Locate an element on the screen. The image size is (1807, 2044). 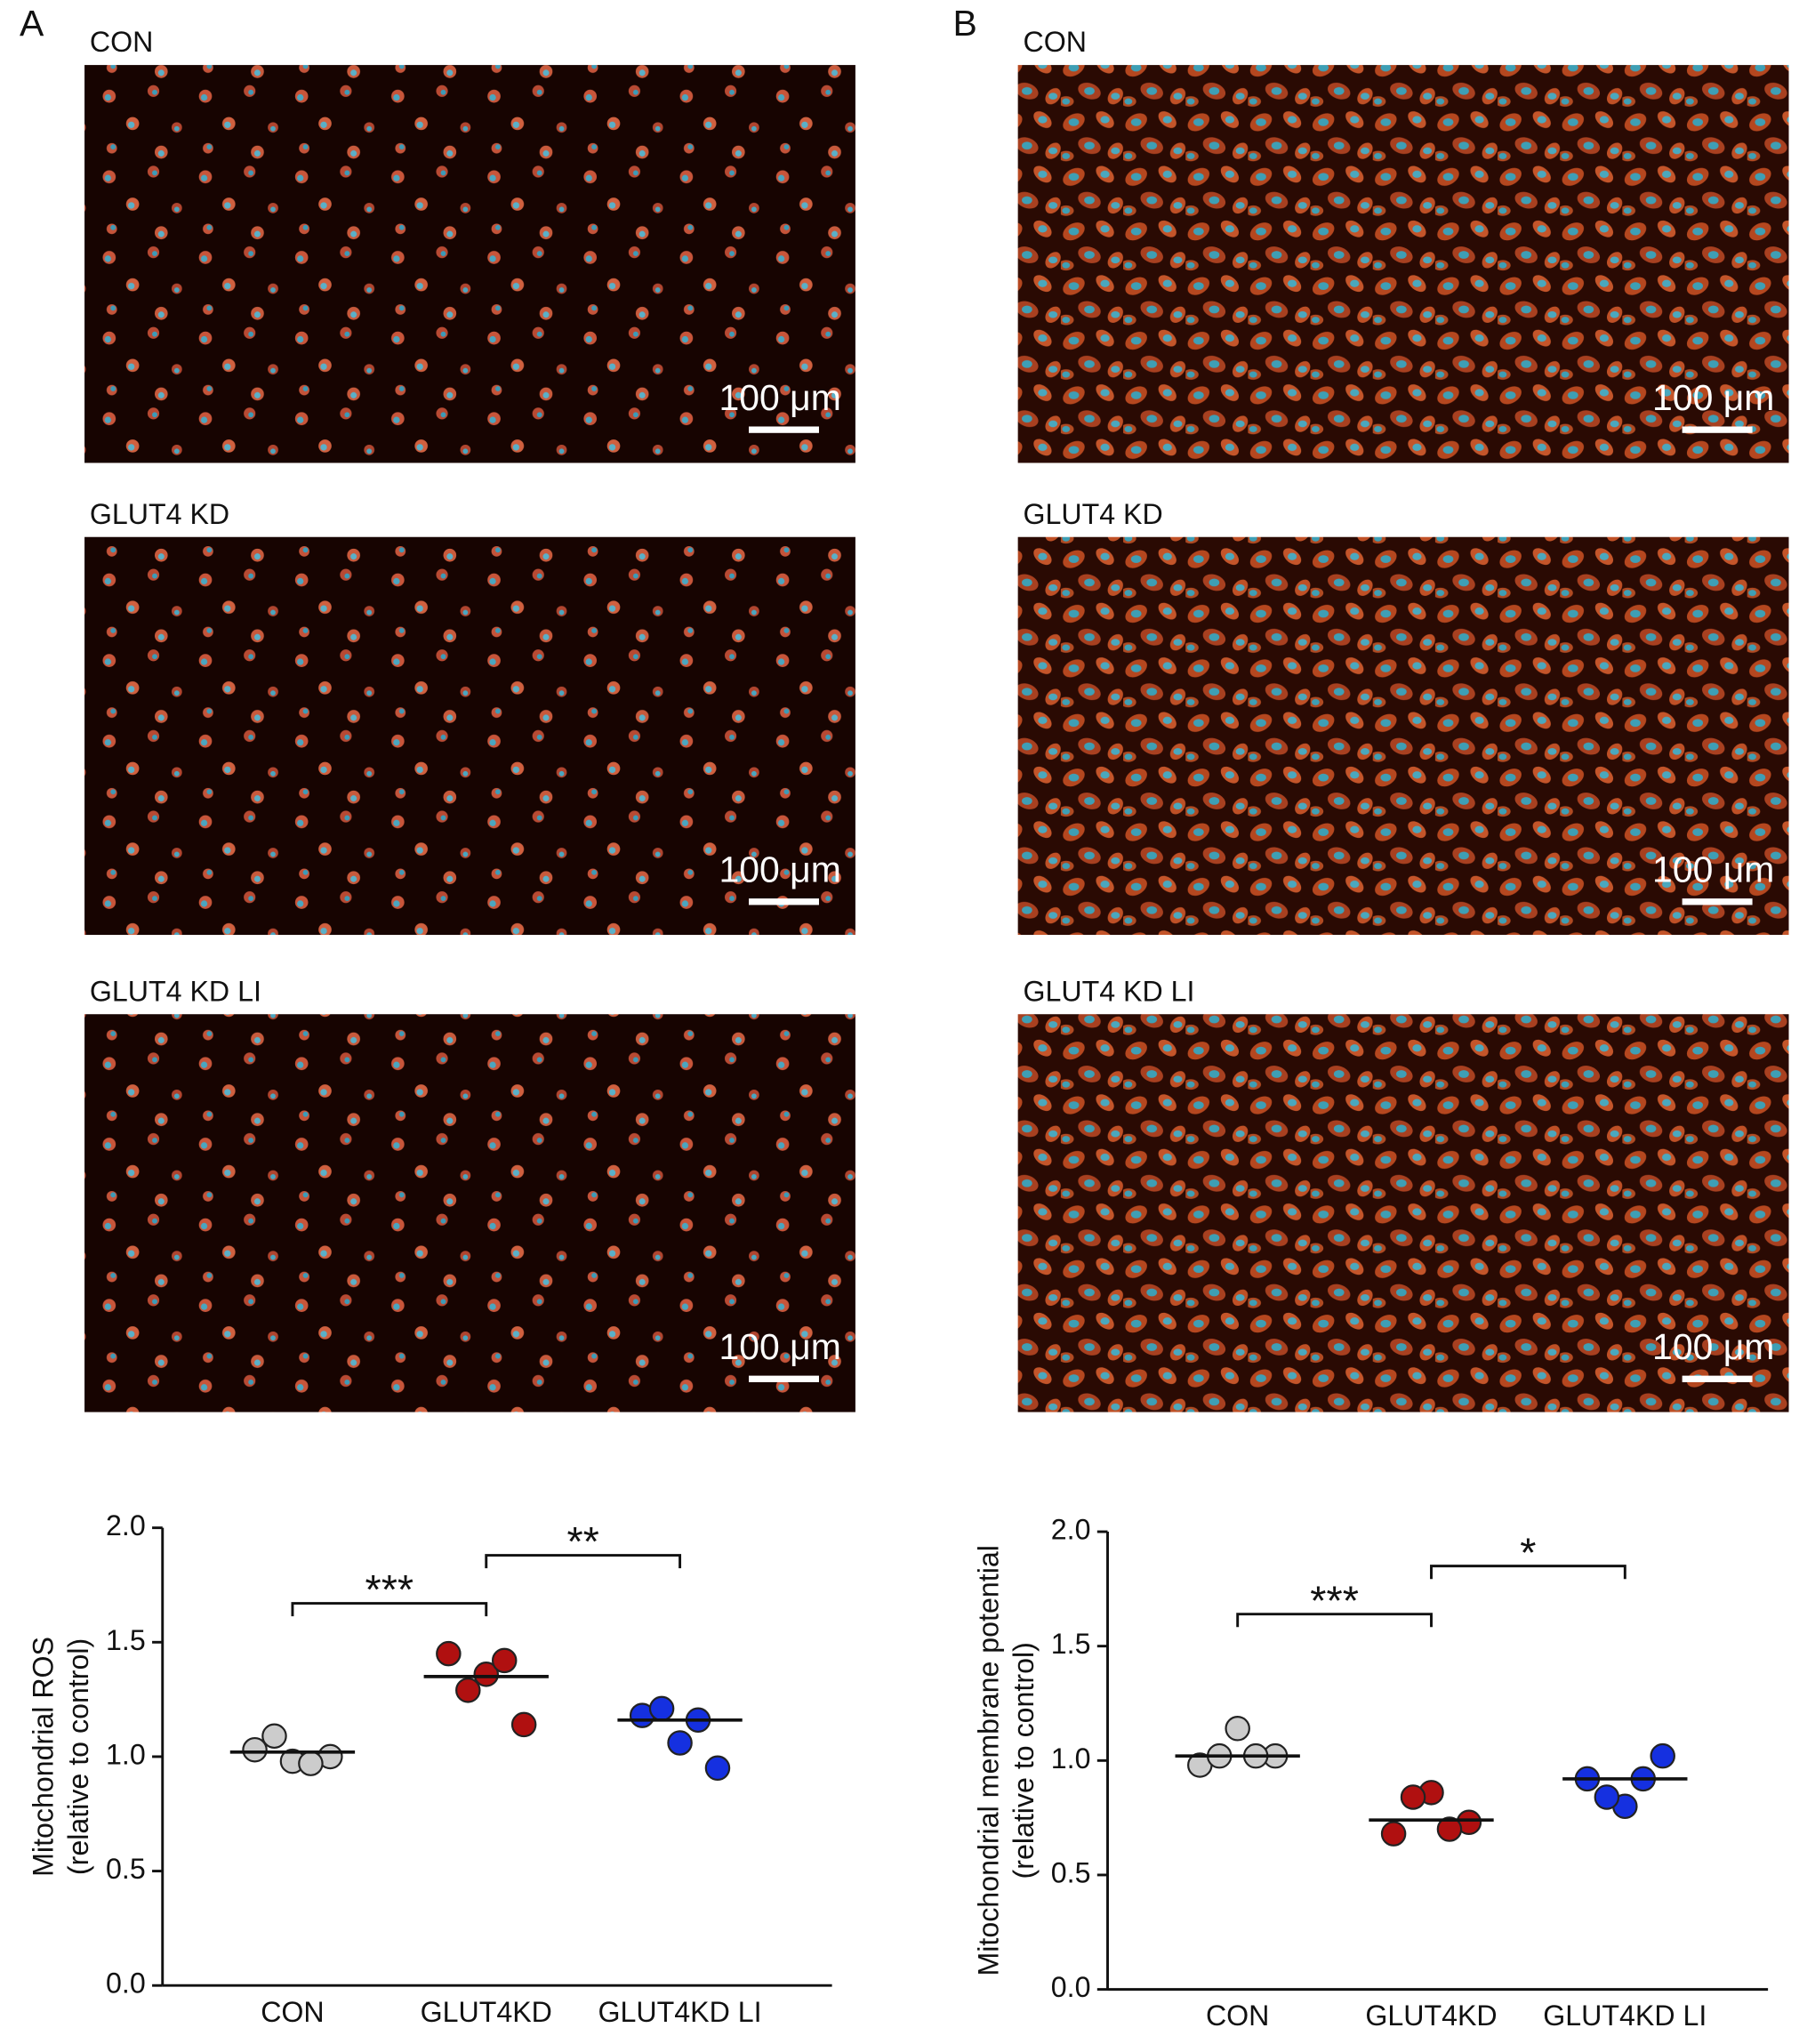
significance-label: ** is located at coordinates (582, 1542).